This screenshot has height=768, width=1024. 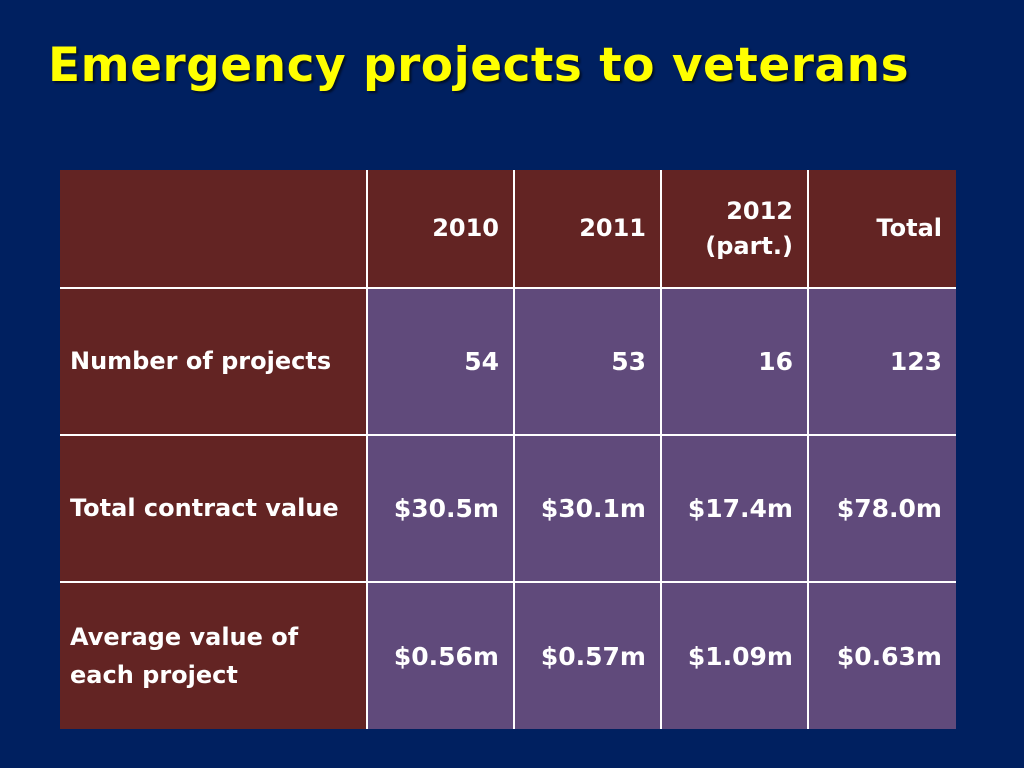 I want to click on cell-total-contract-value-total: $78.0m, so click(x=881, y=508).